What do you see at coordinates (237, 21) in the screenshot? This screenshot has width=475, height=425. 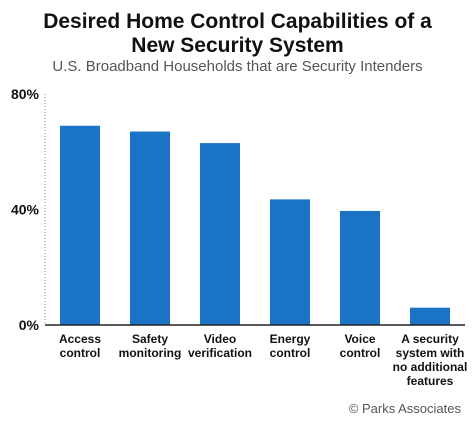 I see `chart-title-line1: Desired Home Control Capabilities of a` at bounding box center [237, 21].